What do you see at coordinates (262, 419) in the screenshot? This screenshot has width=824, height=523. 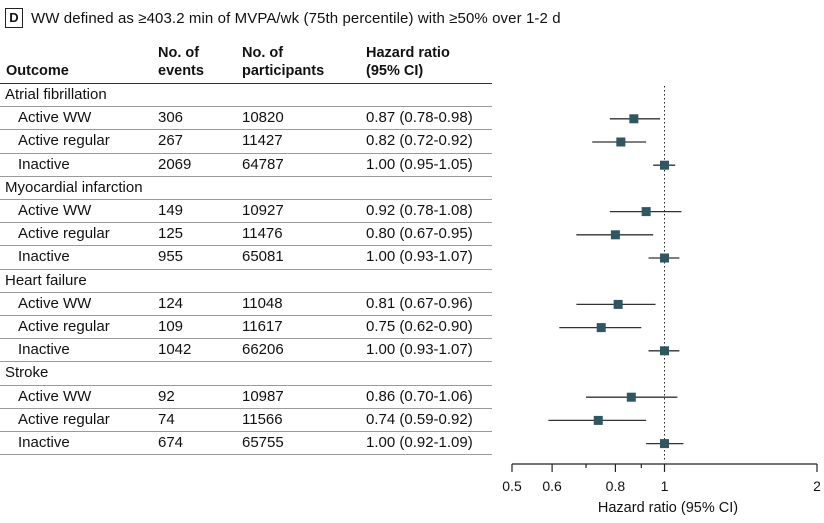 I see `participants-cell: 11566` at bounding box center [262, 419].